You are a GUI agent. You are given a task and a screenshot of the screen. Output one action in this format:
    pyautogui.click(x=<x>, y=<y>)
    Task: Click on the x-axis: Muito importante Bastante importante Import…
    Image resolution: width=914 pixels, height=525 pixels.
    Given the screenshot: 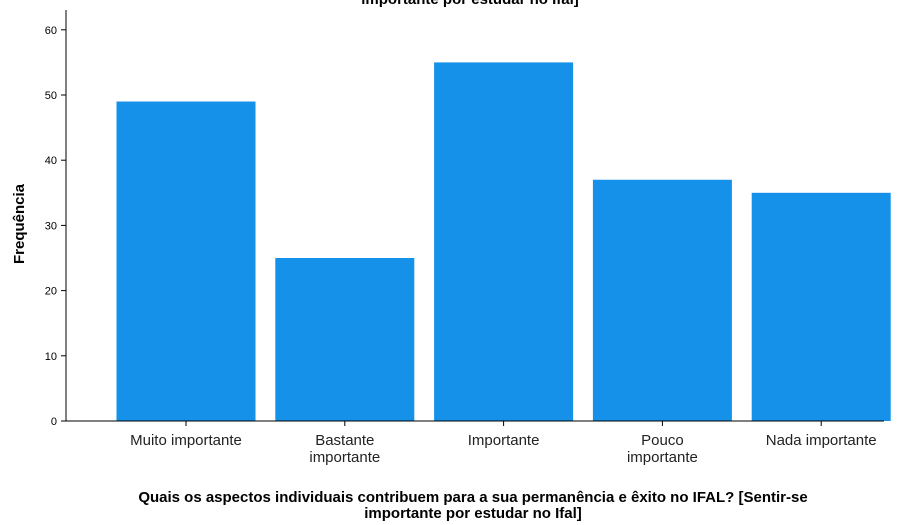 What is the action you would take?
    pyautogui.click(x=475, y=443)
    